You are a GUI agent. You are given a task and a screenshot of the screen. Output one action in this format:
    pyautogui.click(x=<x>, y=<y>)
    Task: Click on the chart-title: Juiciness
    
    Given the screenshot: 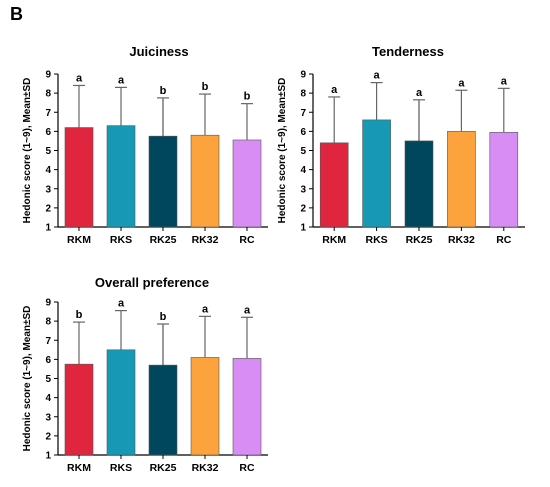 What is the action you would take?
    pyautogui.click(x=158, y=51)
    